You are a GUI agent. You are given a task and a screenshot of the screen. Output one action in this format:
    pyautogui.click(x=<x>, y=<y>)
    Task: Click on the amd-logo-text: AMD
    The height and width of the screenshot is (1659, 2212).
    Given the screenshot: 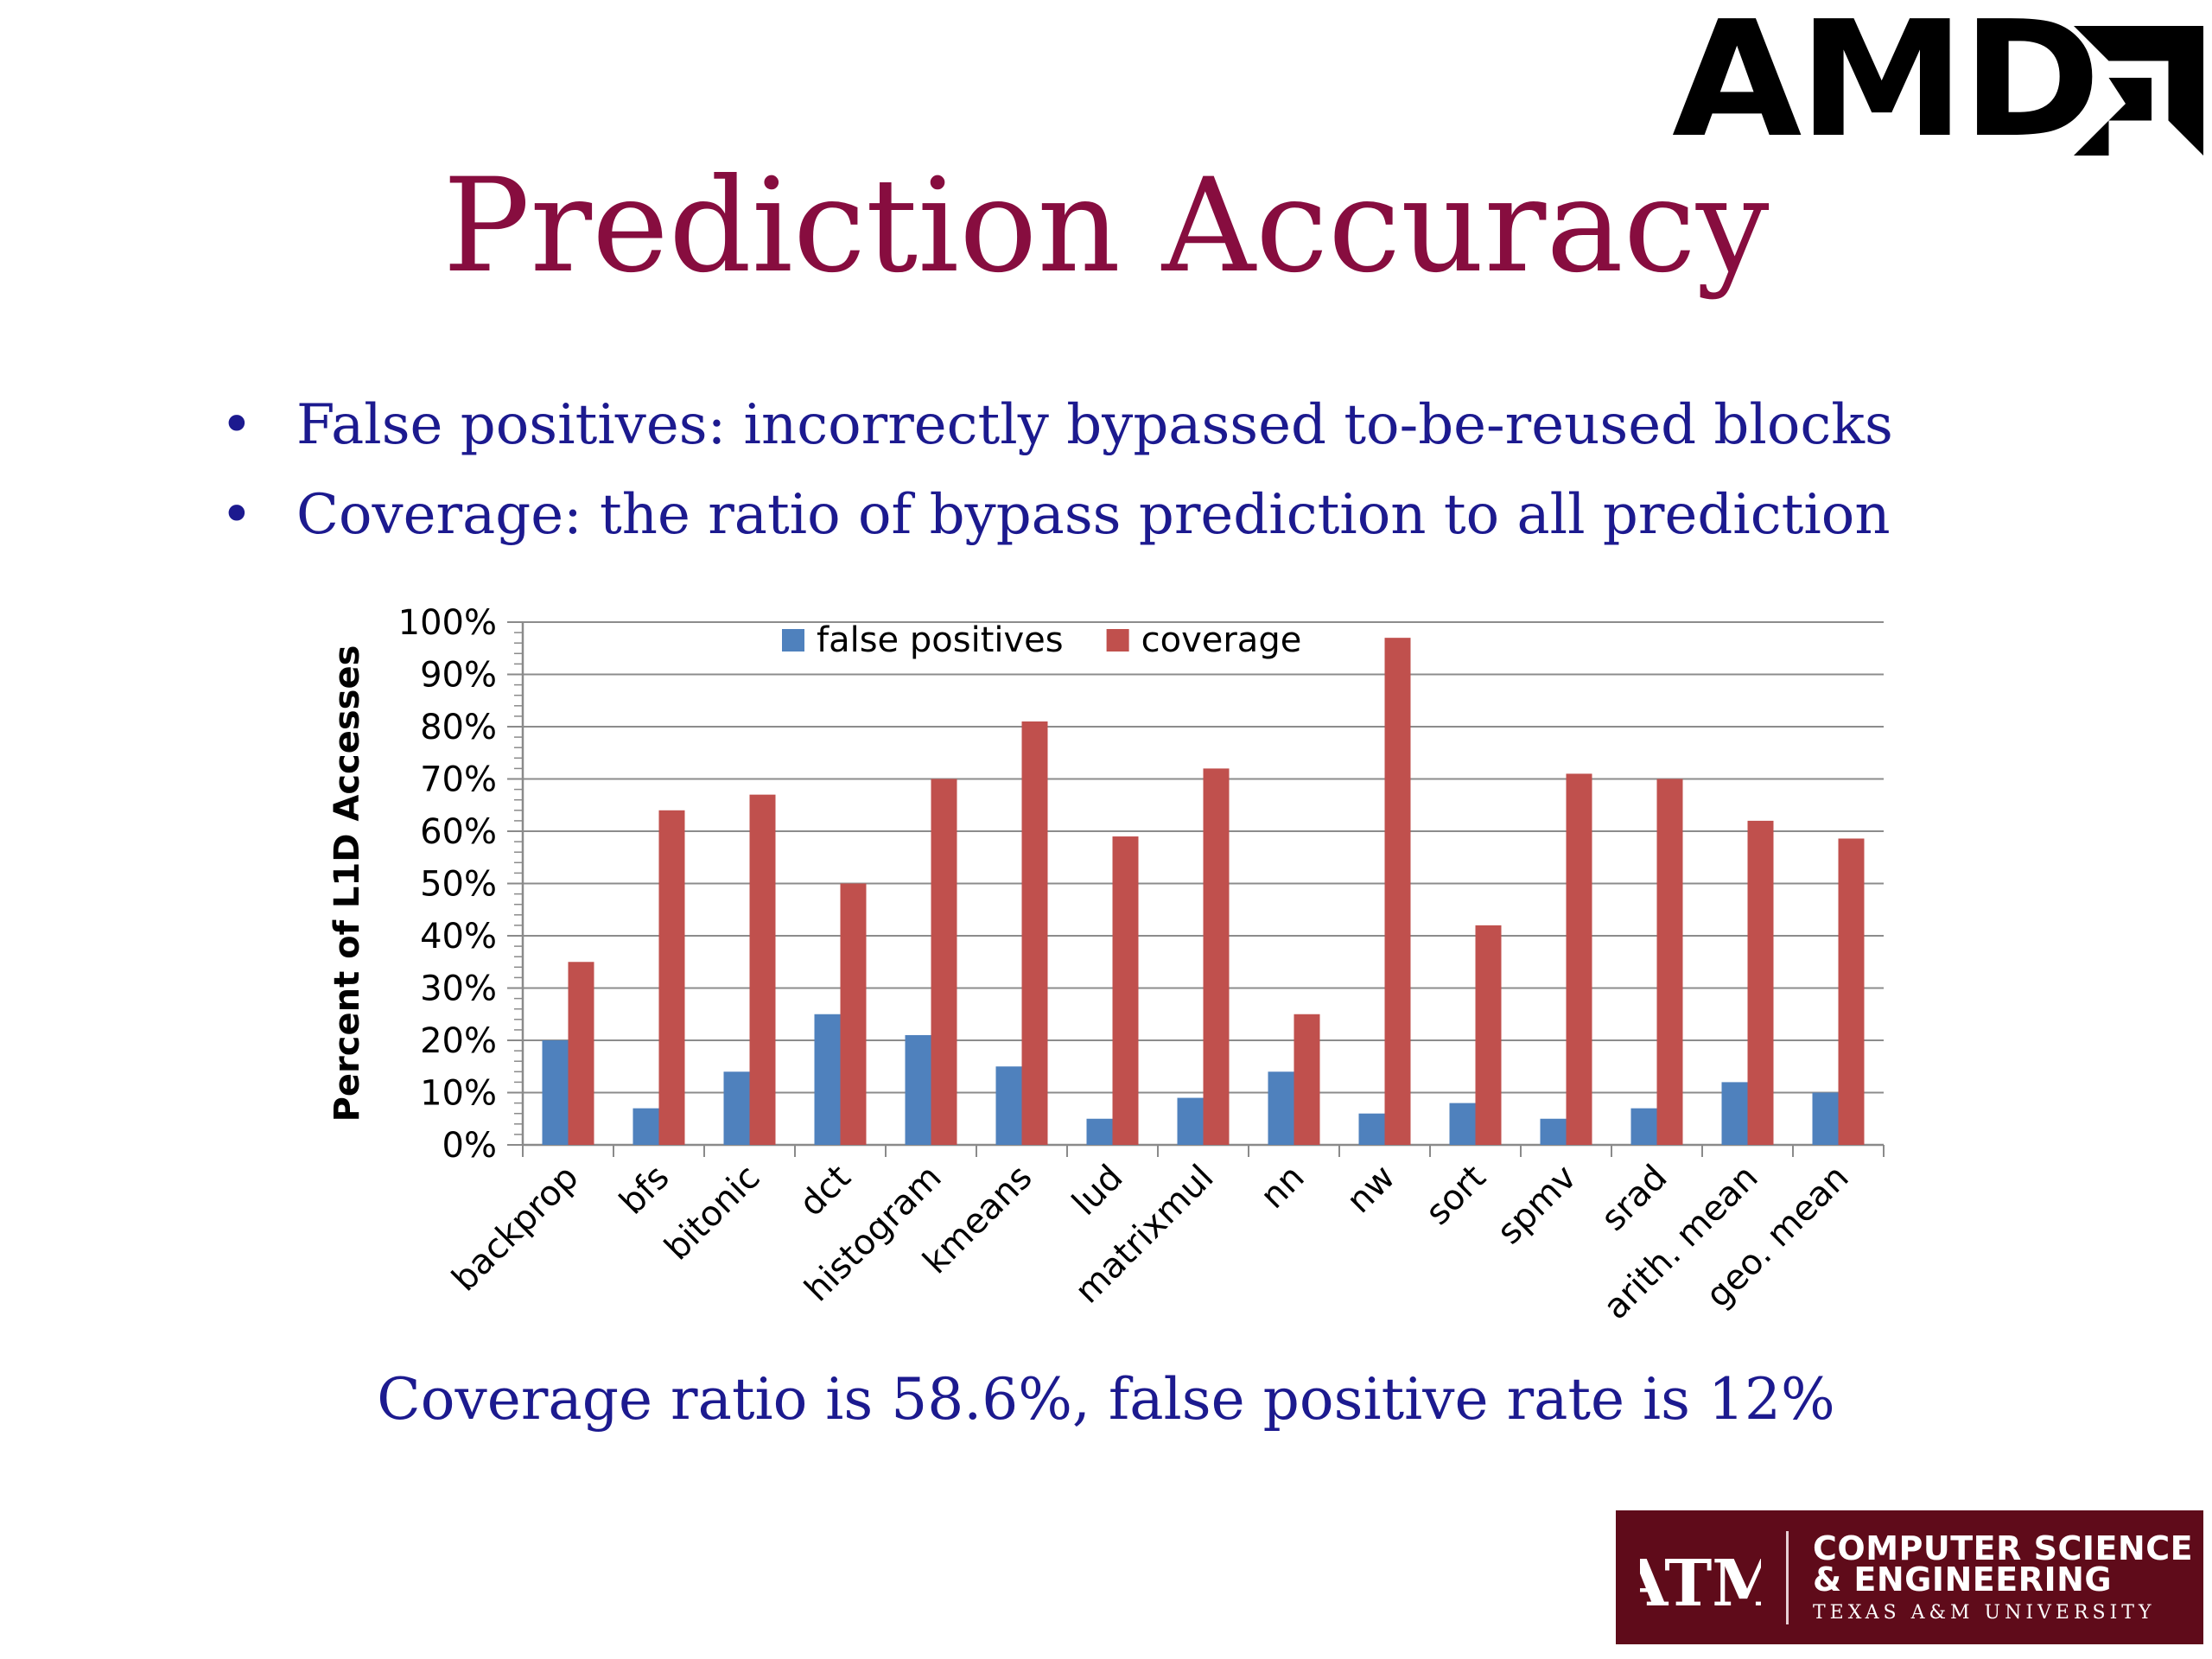 What is the action you would take?
    pyautogui.click(x=1886, y=86)
    